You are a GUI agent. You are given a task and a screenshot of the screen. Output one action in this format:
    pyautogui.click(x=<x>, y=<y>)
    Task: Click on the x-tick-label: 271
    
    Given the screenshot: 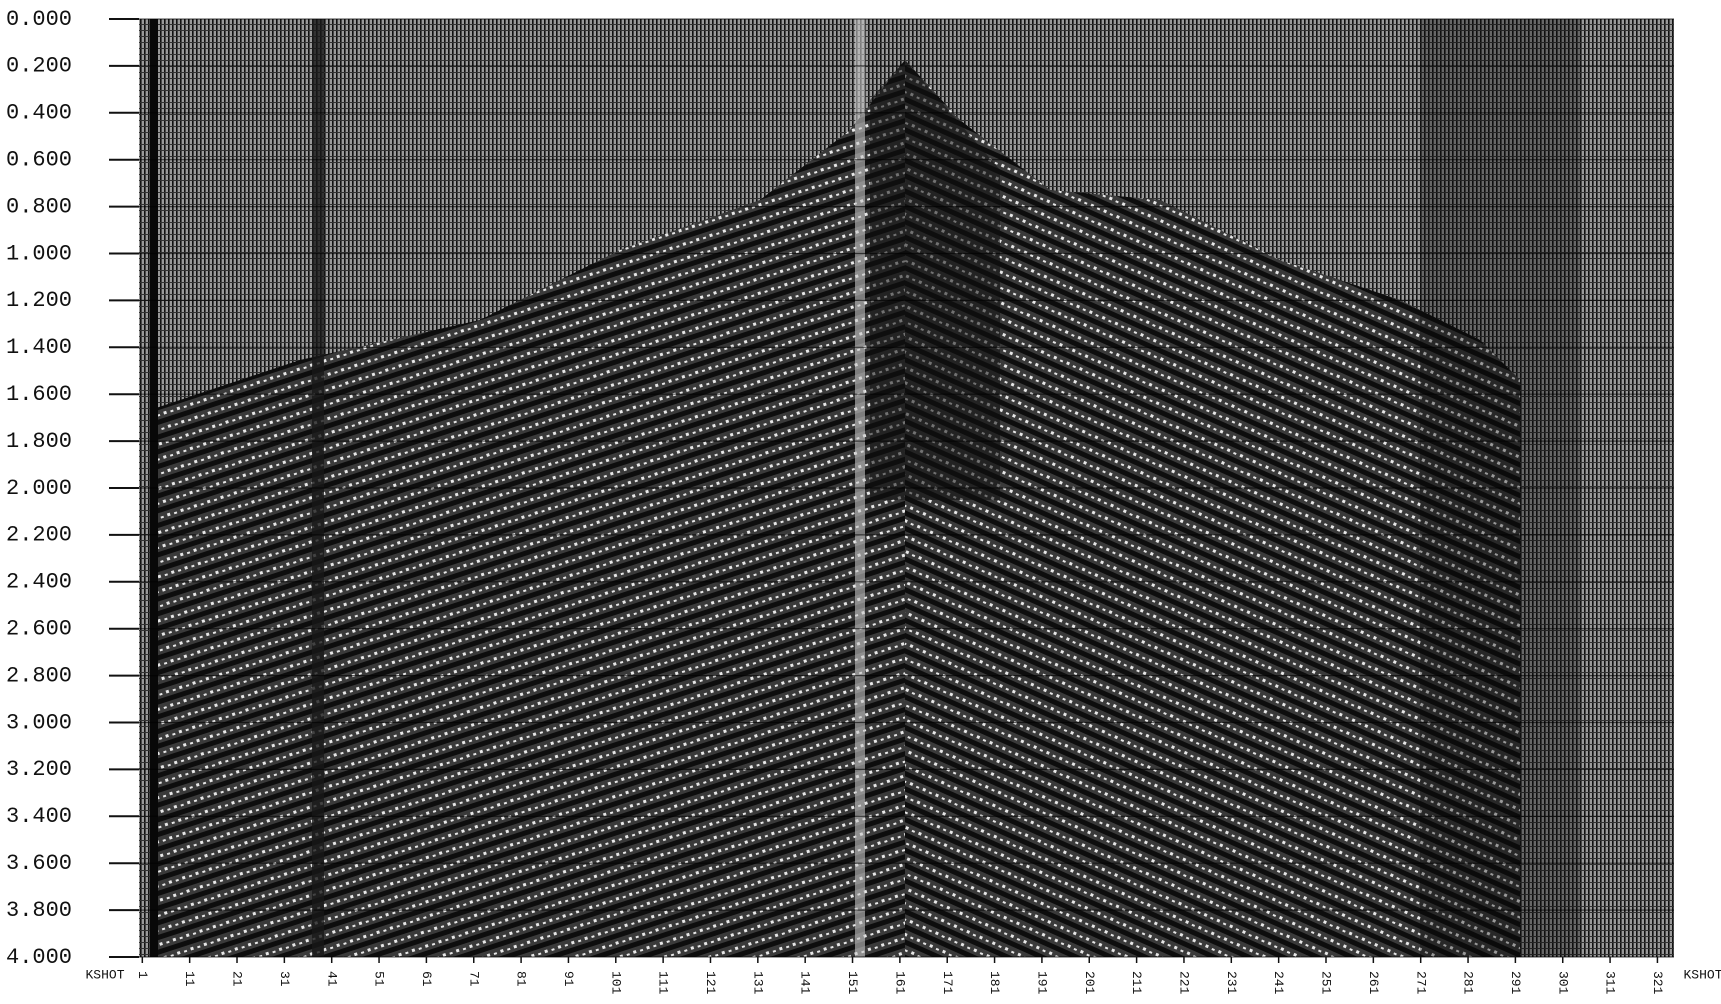 What is the action you would take?
    pyautogui.click(x=1420, y=983)
    